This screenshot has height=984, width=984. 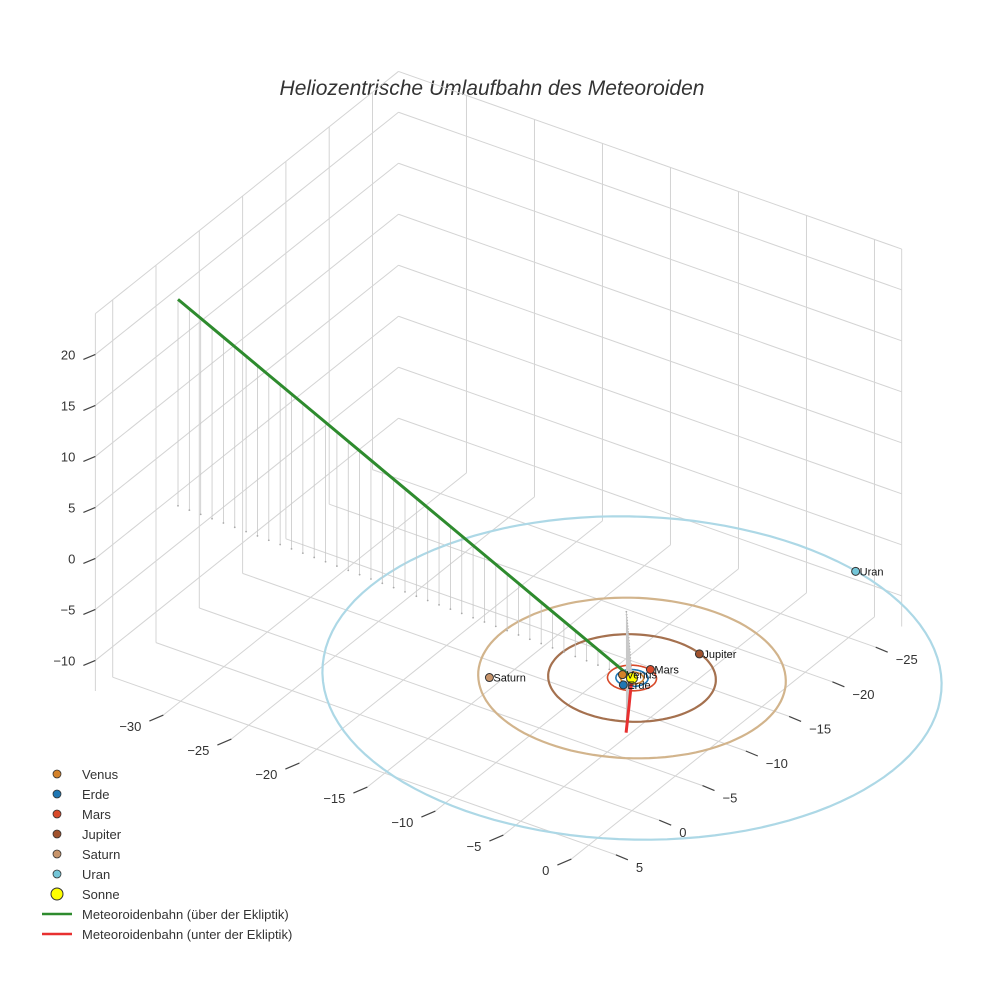 What do you see at coordinates (402, 822) in the screenshot?
I see `x-axis-tick-label: −10` at bounding box center [402, 822].